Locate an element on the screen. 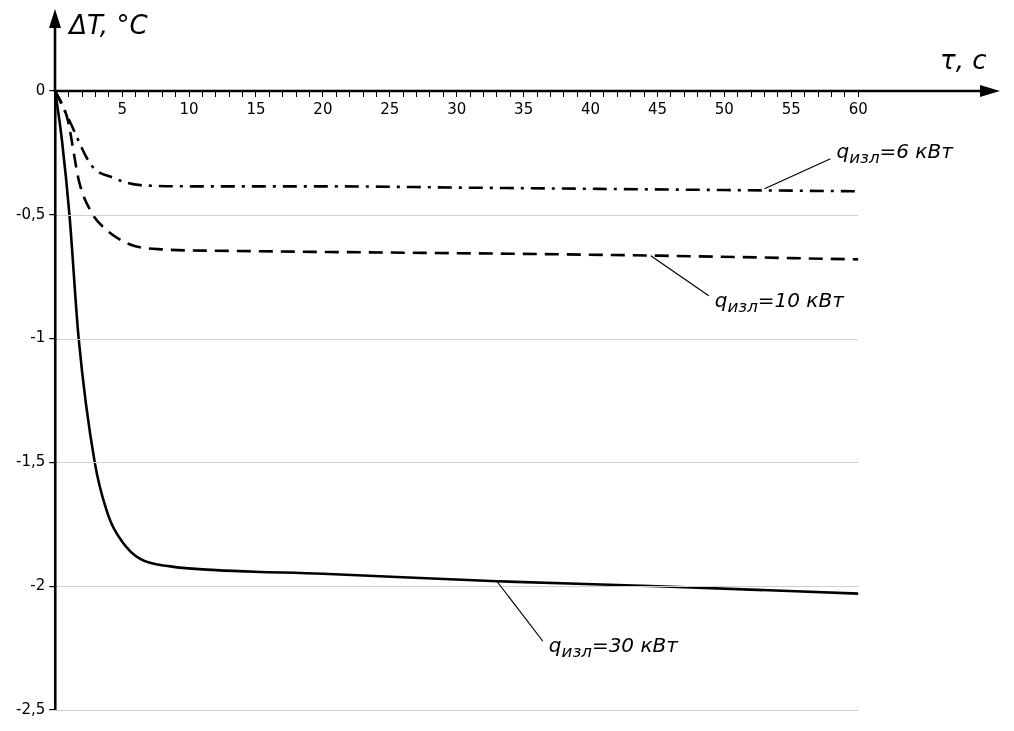 The image size is (1014, 731). x-tick-label: 25 is located at coordinates (390, 108).